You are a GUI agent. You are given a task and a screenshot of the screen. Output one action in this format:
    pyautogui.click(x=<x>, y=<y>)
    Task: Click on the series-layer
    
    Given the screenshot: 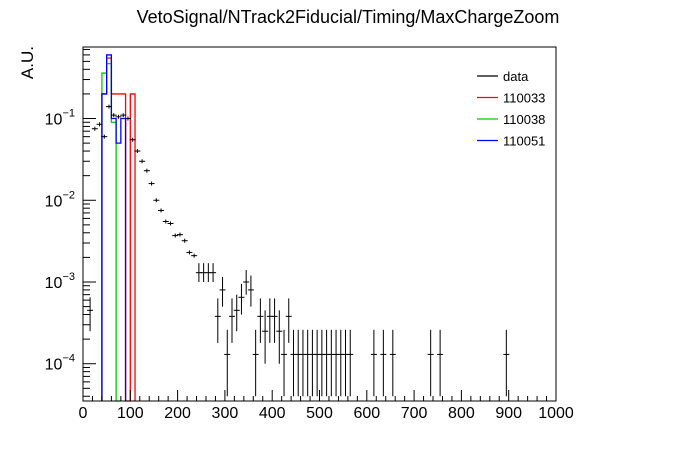 What is the action you would take?
    pyautogui.click(x=118, y=228)
    